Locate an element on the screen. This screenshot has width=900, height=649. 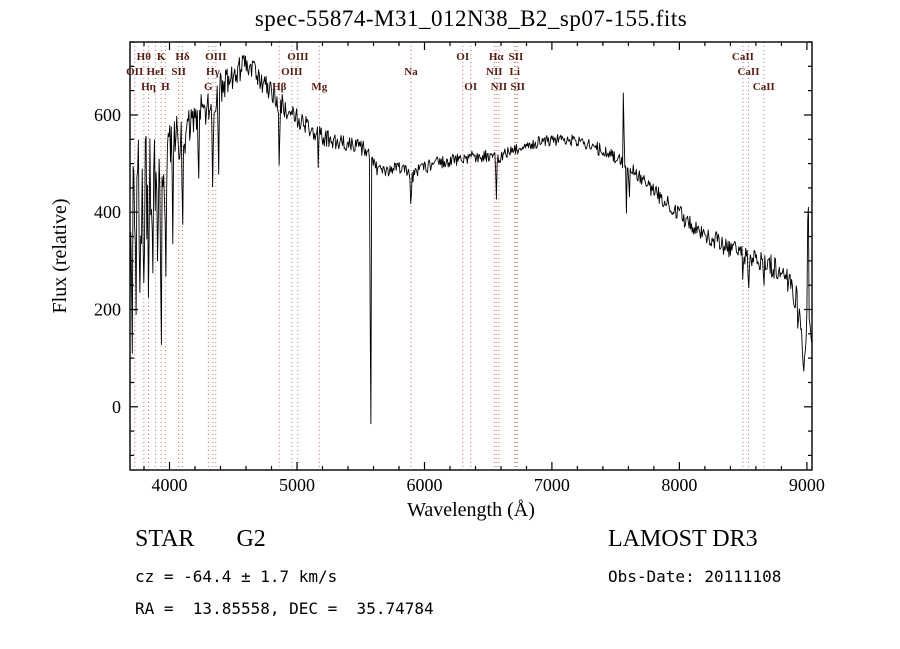
x-tick-label: 6000 is located at coordinates (425, 485).